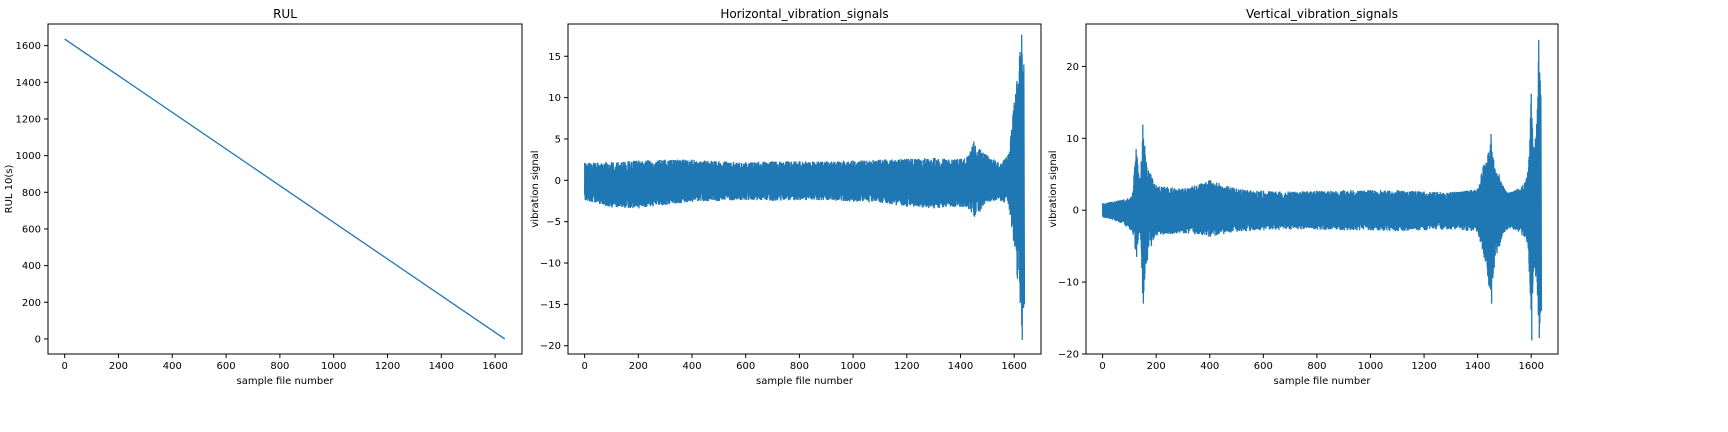  I want to click on vertical-vibration-chart-xtick-label: 1200, so click(1423, 366).